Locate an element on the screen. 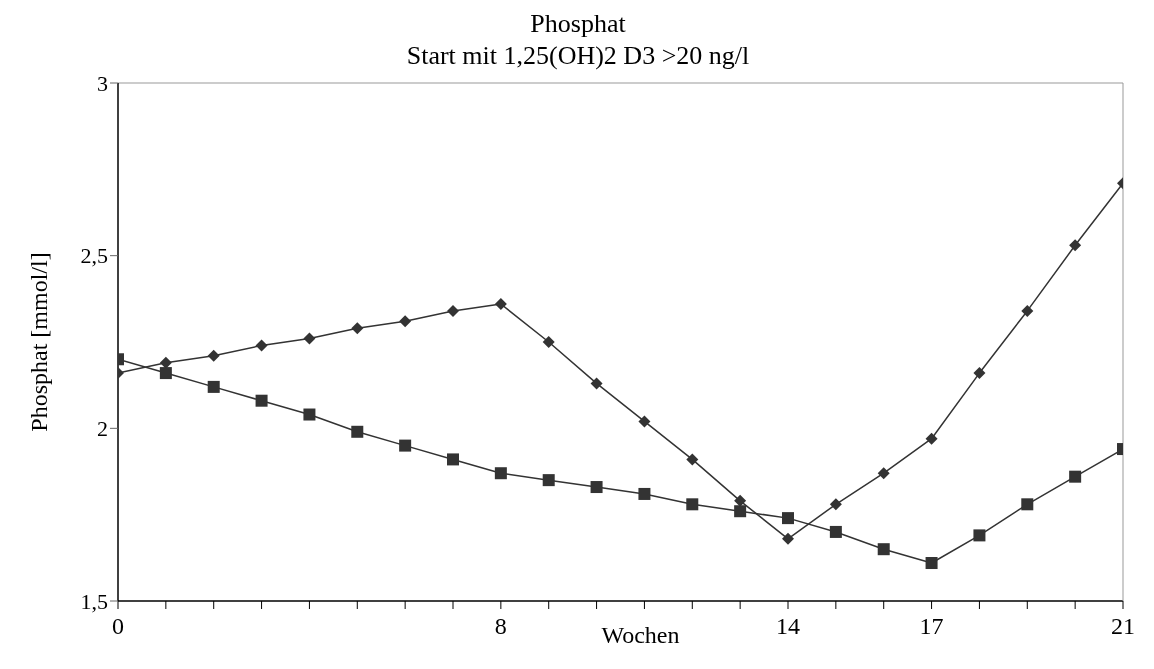 This screenshot has height=669, width=1154. y-tick-label: 2 is located at coordinates (102, 429).